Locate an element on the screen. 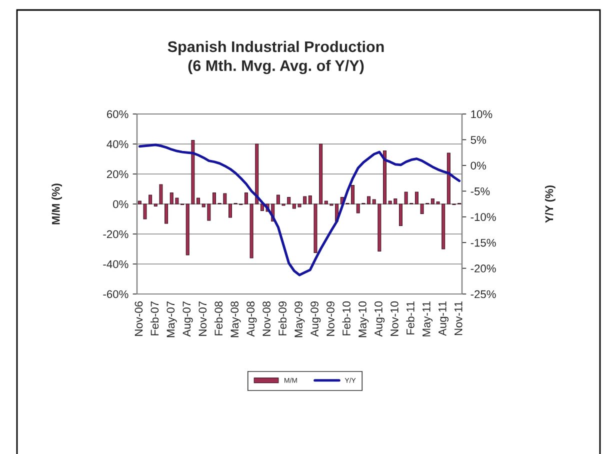 This screenshot has height=454, width=608. y2-tick-label: -25% is located at coordinates (483, 294).